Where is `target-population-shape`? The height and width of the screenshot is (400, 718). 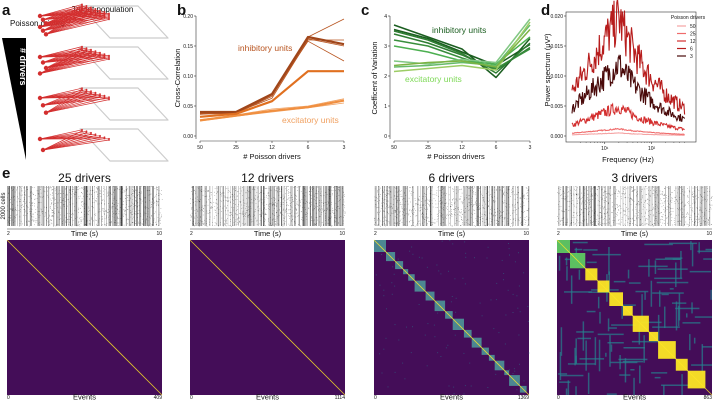 target-population-shape is located at coordinates (124, 145).